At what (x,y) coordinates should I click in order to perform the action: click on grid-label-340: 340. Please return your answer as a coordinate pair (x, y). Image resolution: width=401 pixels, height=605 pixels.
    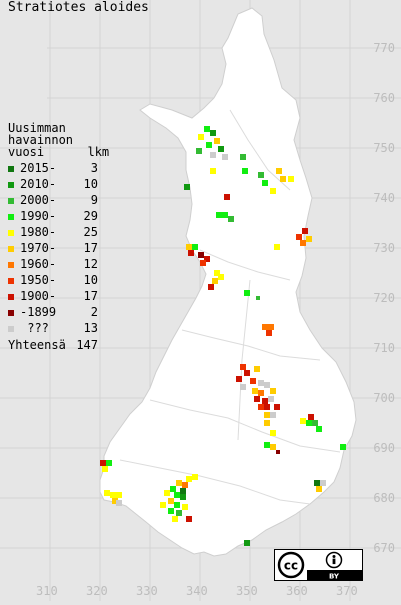
    Looking at the image, I should click on (197, 591).